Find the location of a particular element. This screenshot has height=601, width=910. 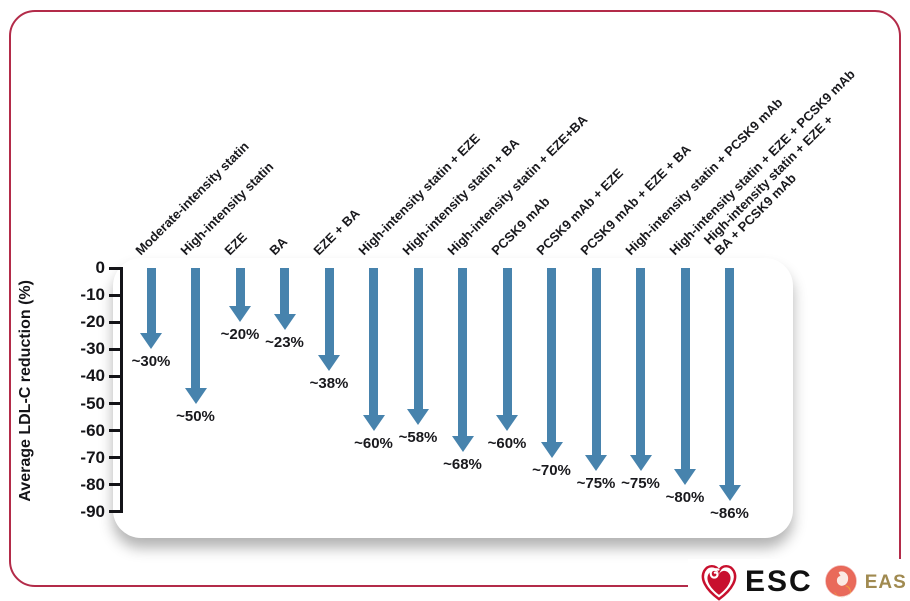

y-tick-label: -20 is located at coordinates (92, 322).